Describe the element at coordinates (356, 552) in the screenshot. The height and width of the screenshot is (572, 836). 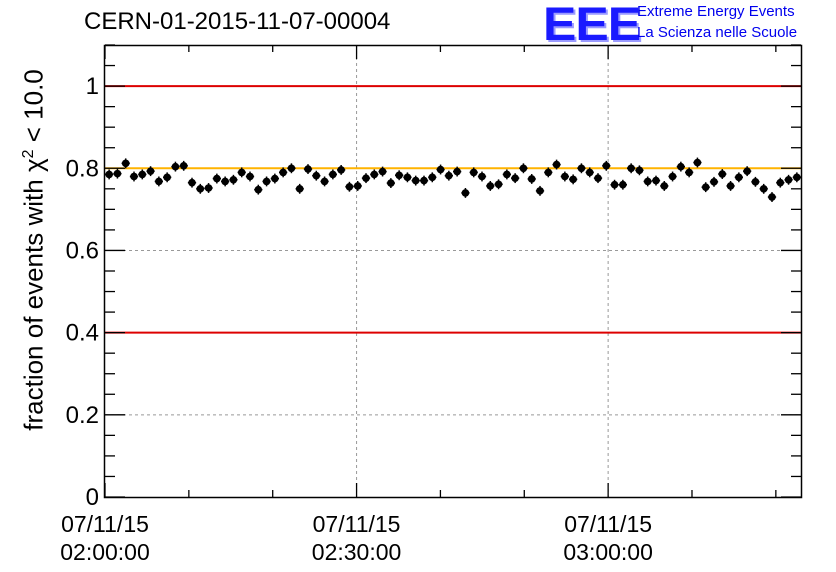
I see `x-tick-time: 02:30:00` at that location.